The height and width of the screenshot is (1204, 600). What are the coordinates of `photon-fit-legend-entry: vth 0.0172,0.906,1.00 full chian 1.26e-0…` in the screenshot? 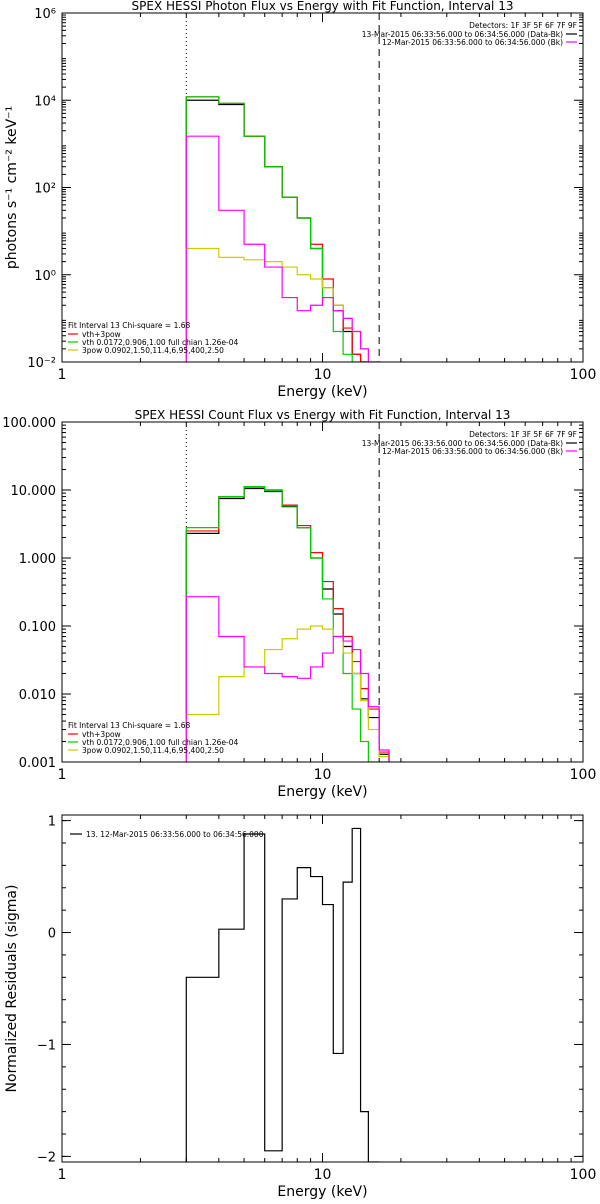 It's located at (160, 342).